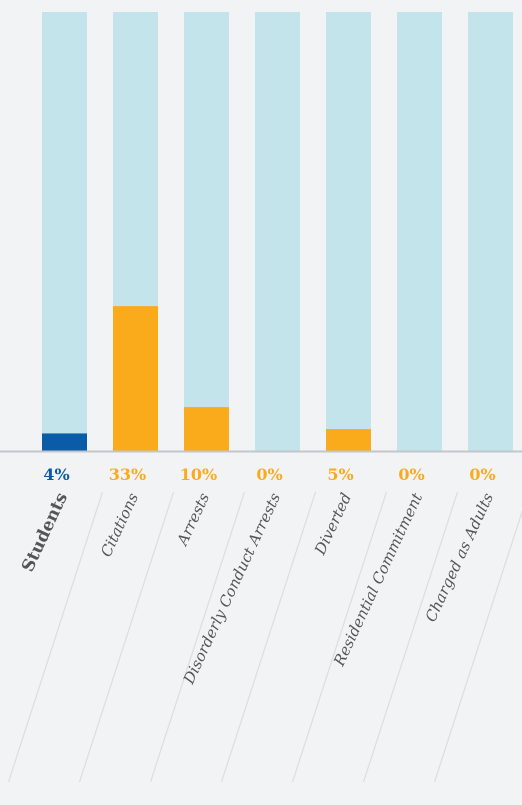 The image size is (522, 805). I want to click on category-label: Diverted, so click(333, 524).